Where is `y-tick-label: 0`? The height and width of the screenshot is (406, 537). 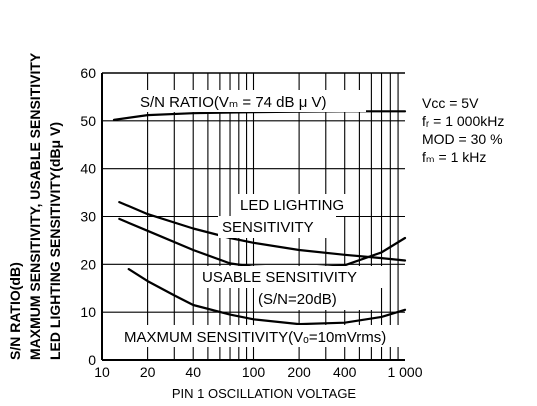
y-tick-label: 0 is located at coordinates (92, 360).